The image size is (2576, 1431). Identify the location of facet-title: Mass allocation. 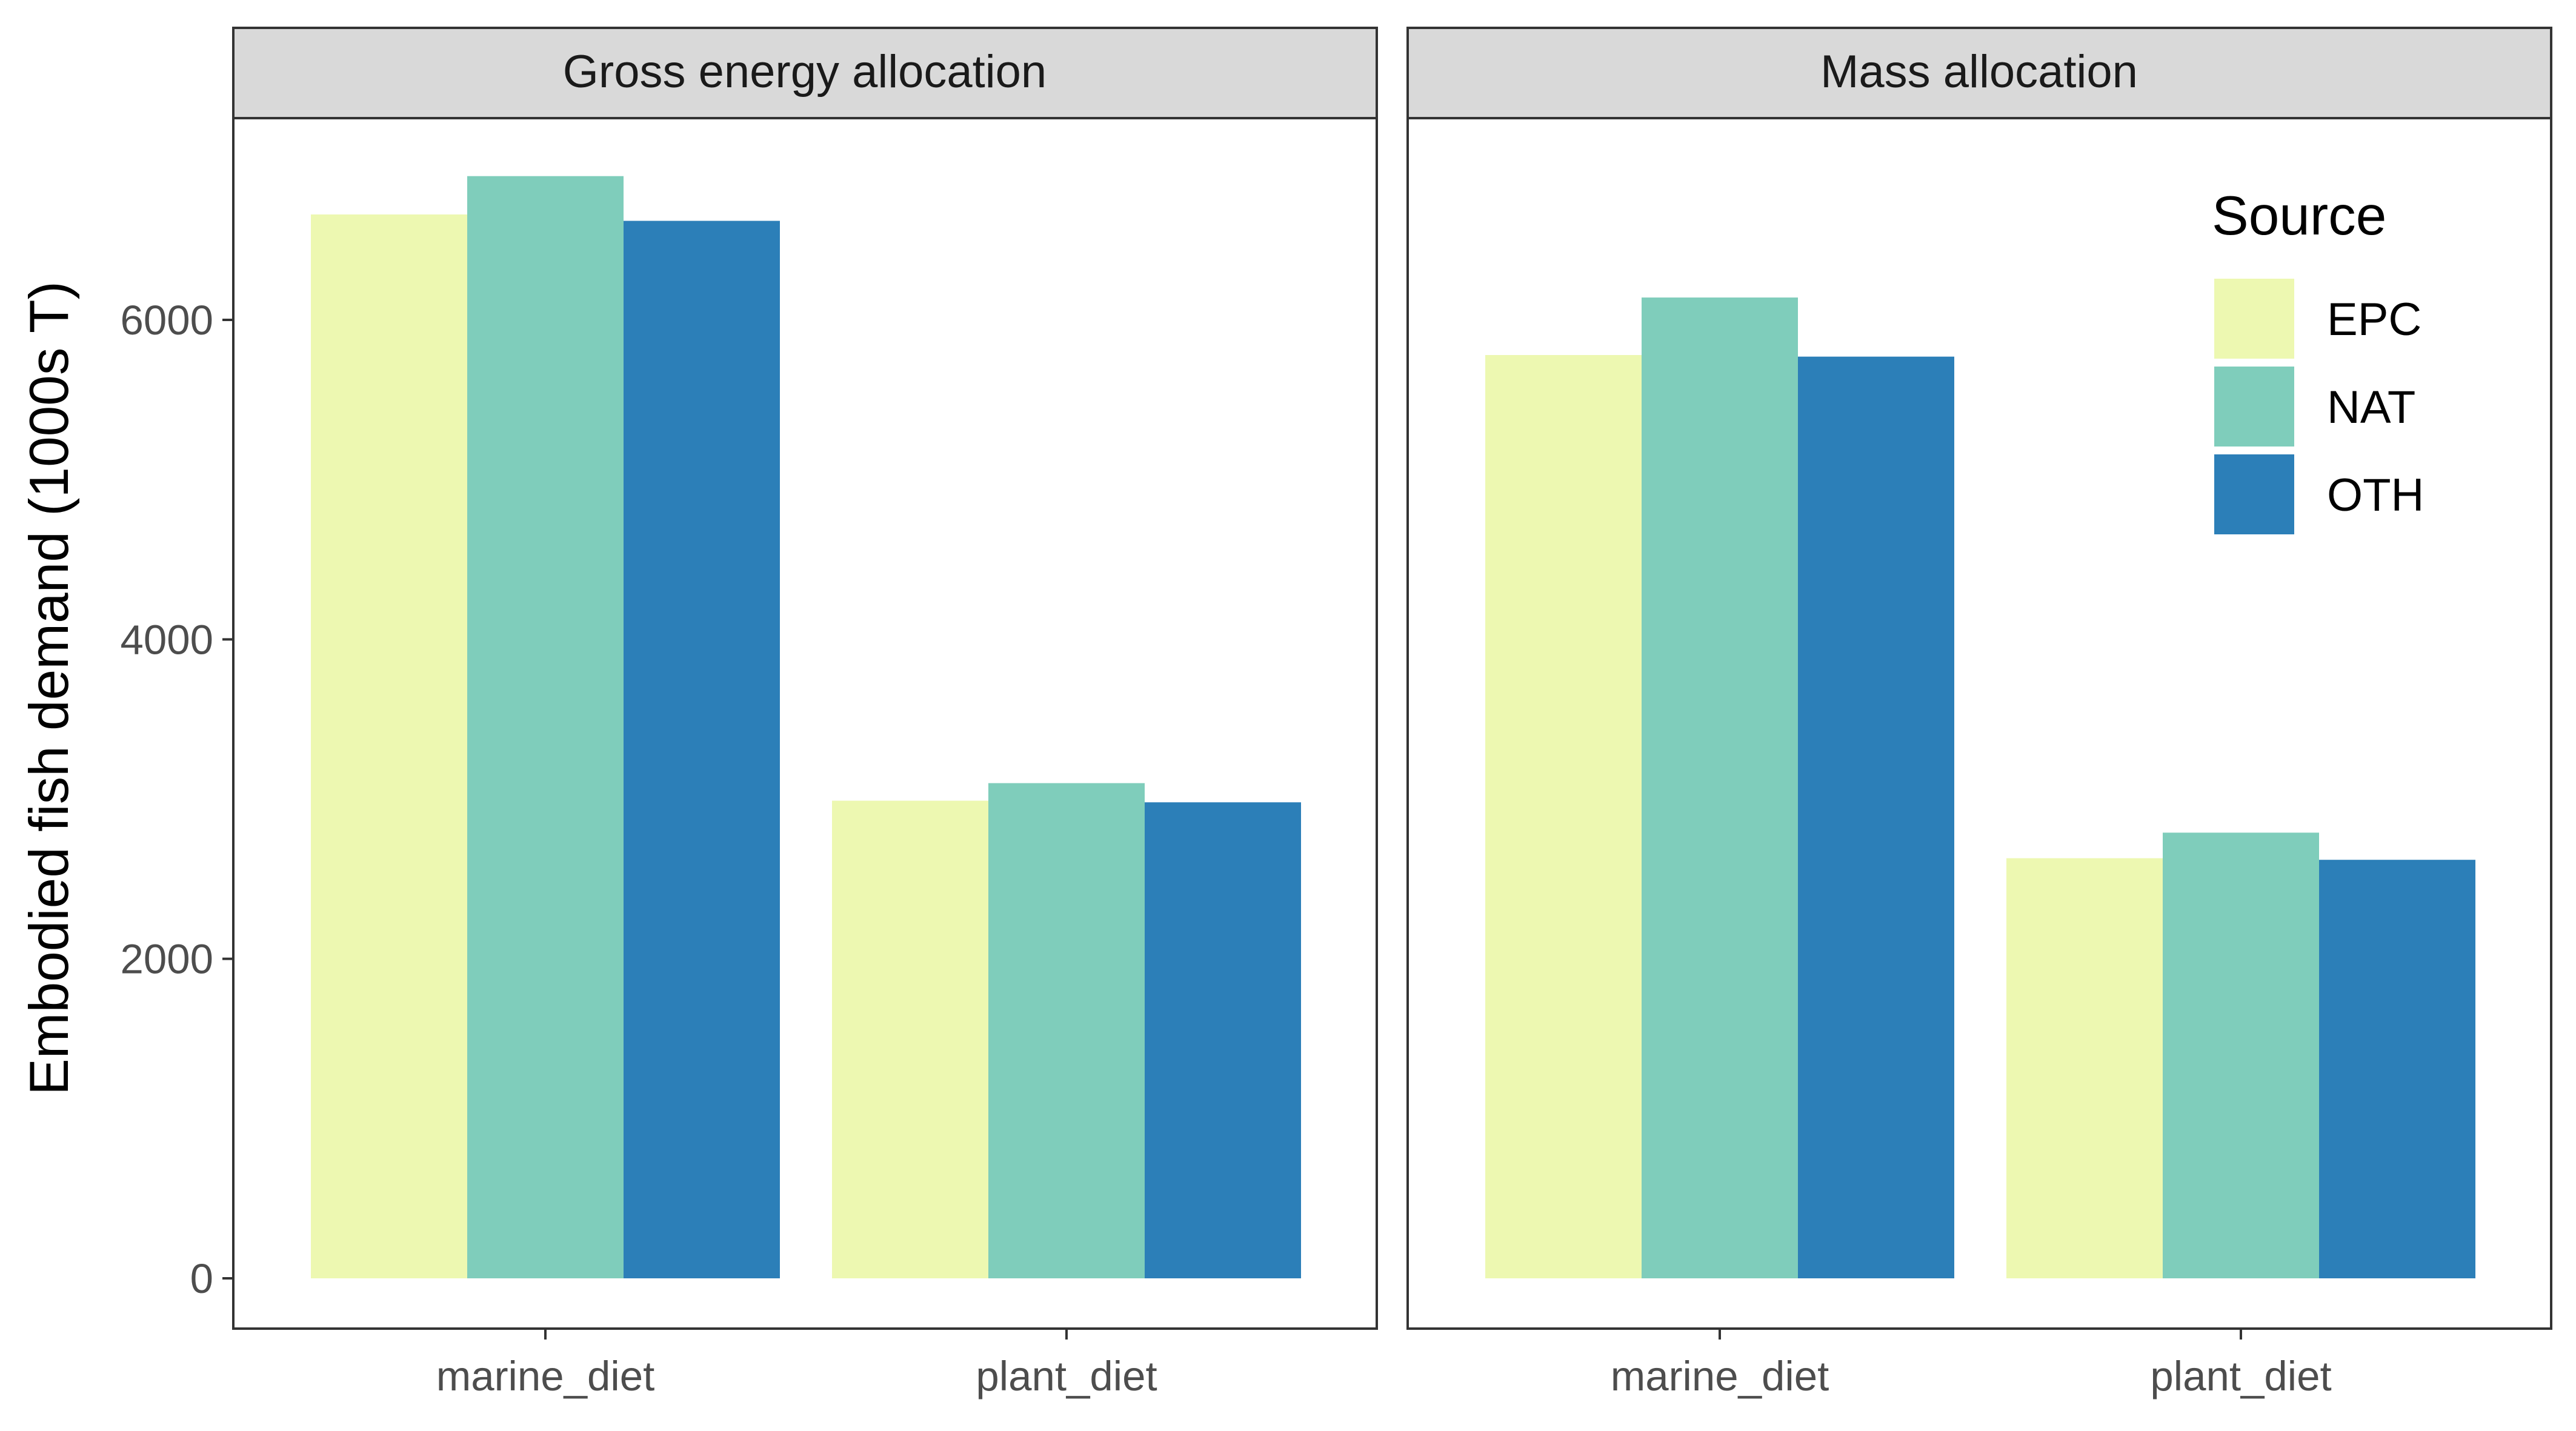
(1979, 72).